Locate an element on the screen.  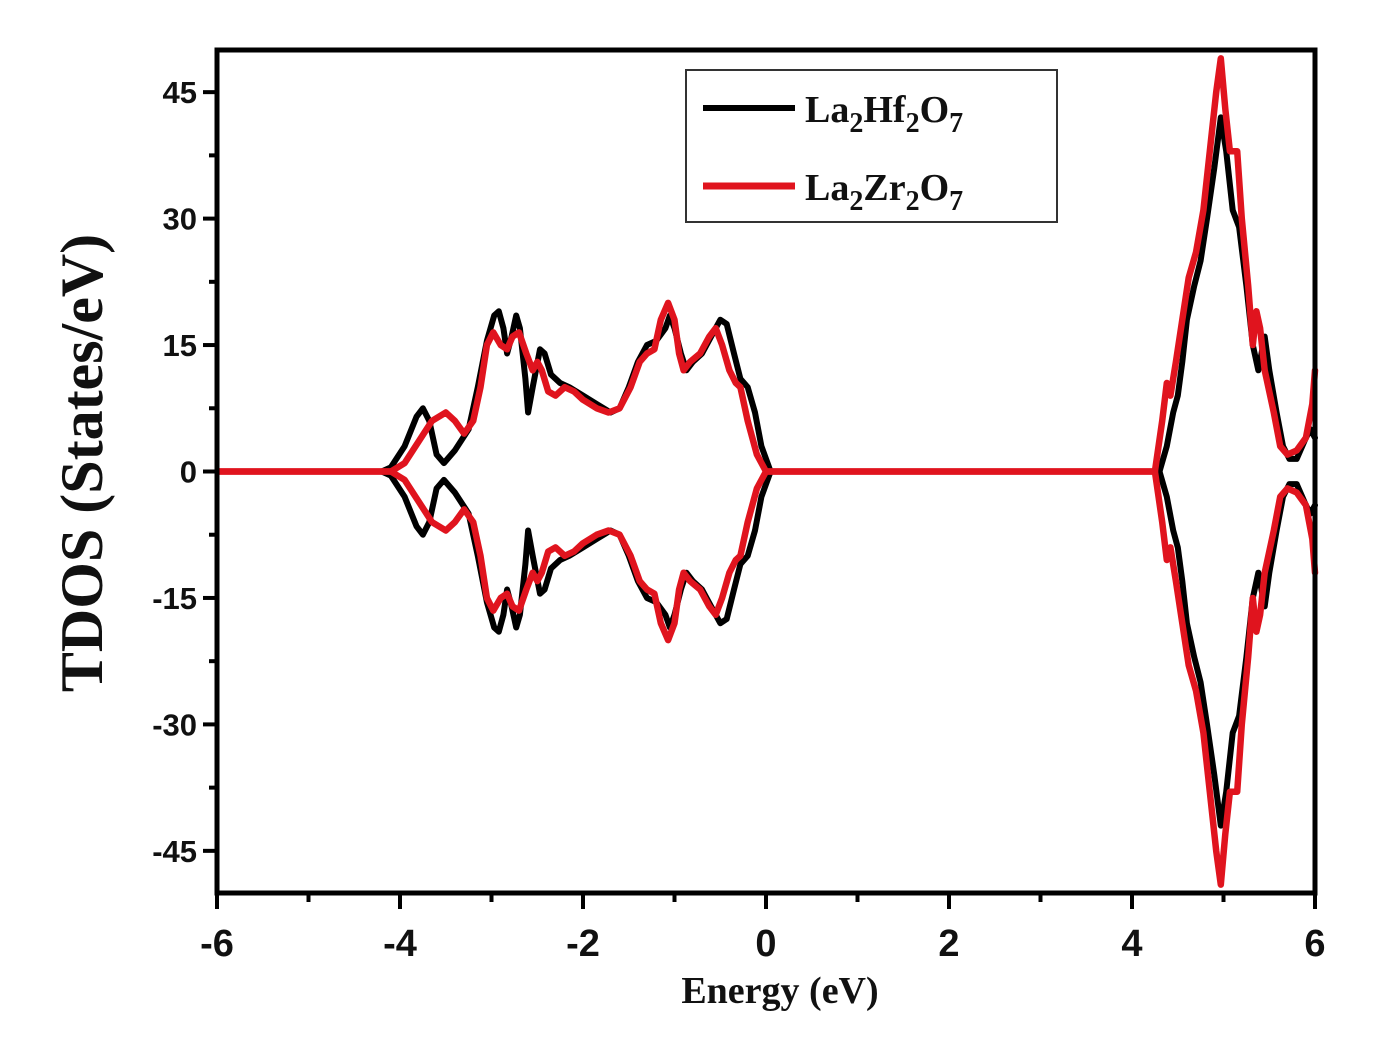
x-tick-label: 0 is located at coordinates (765, 944).